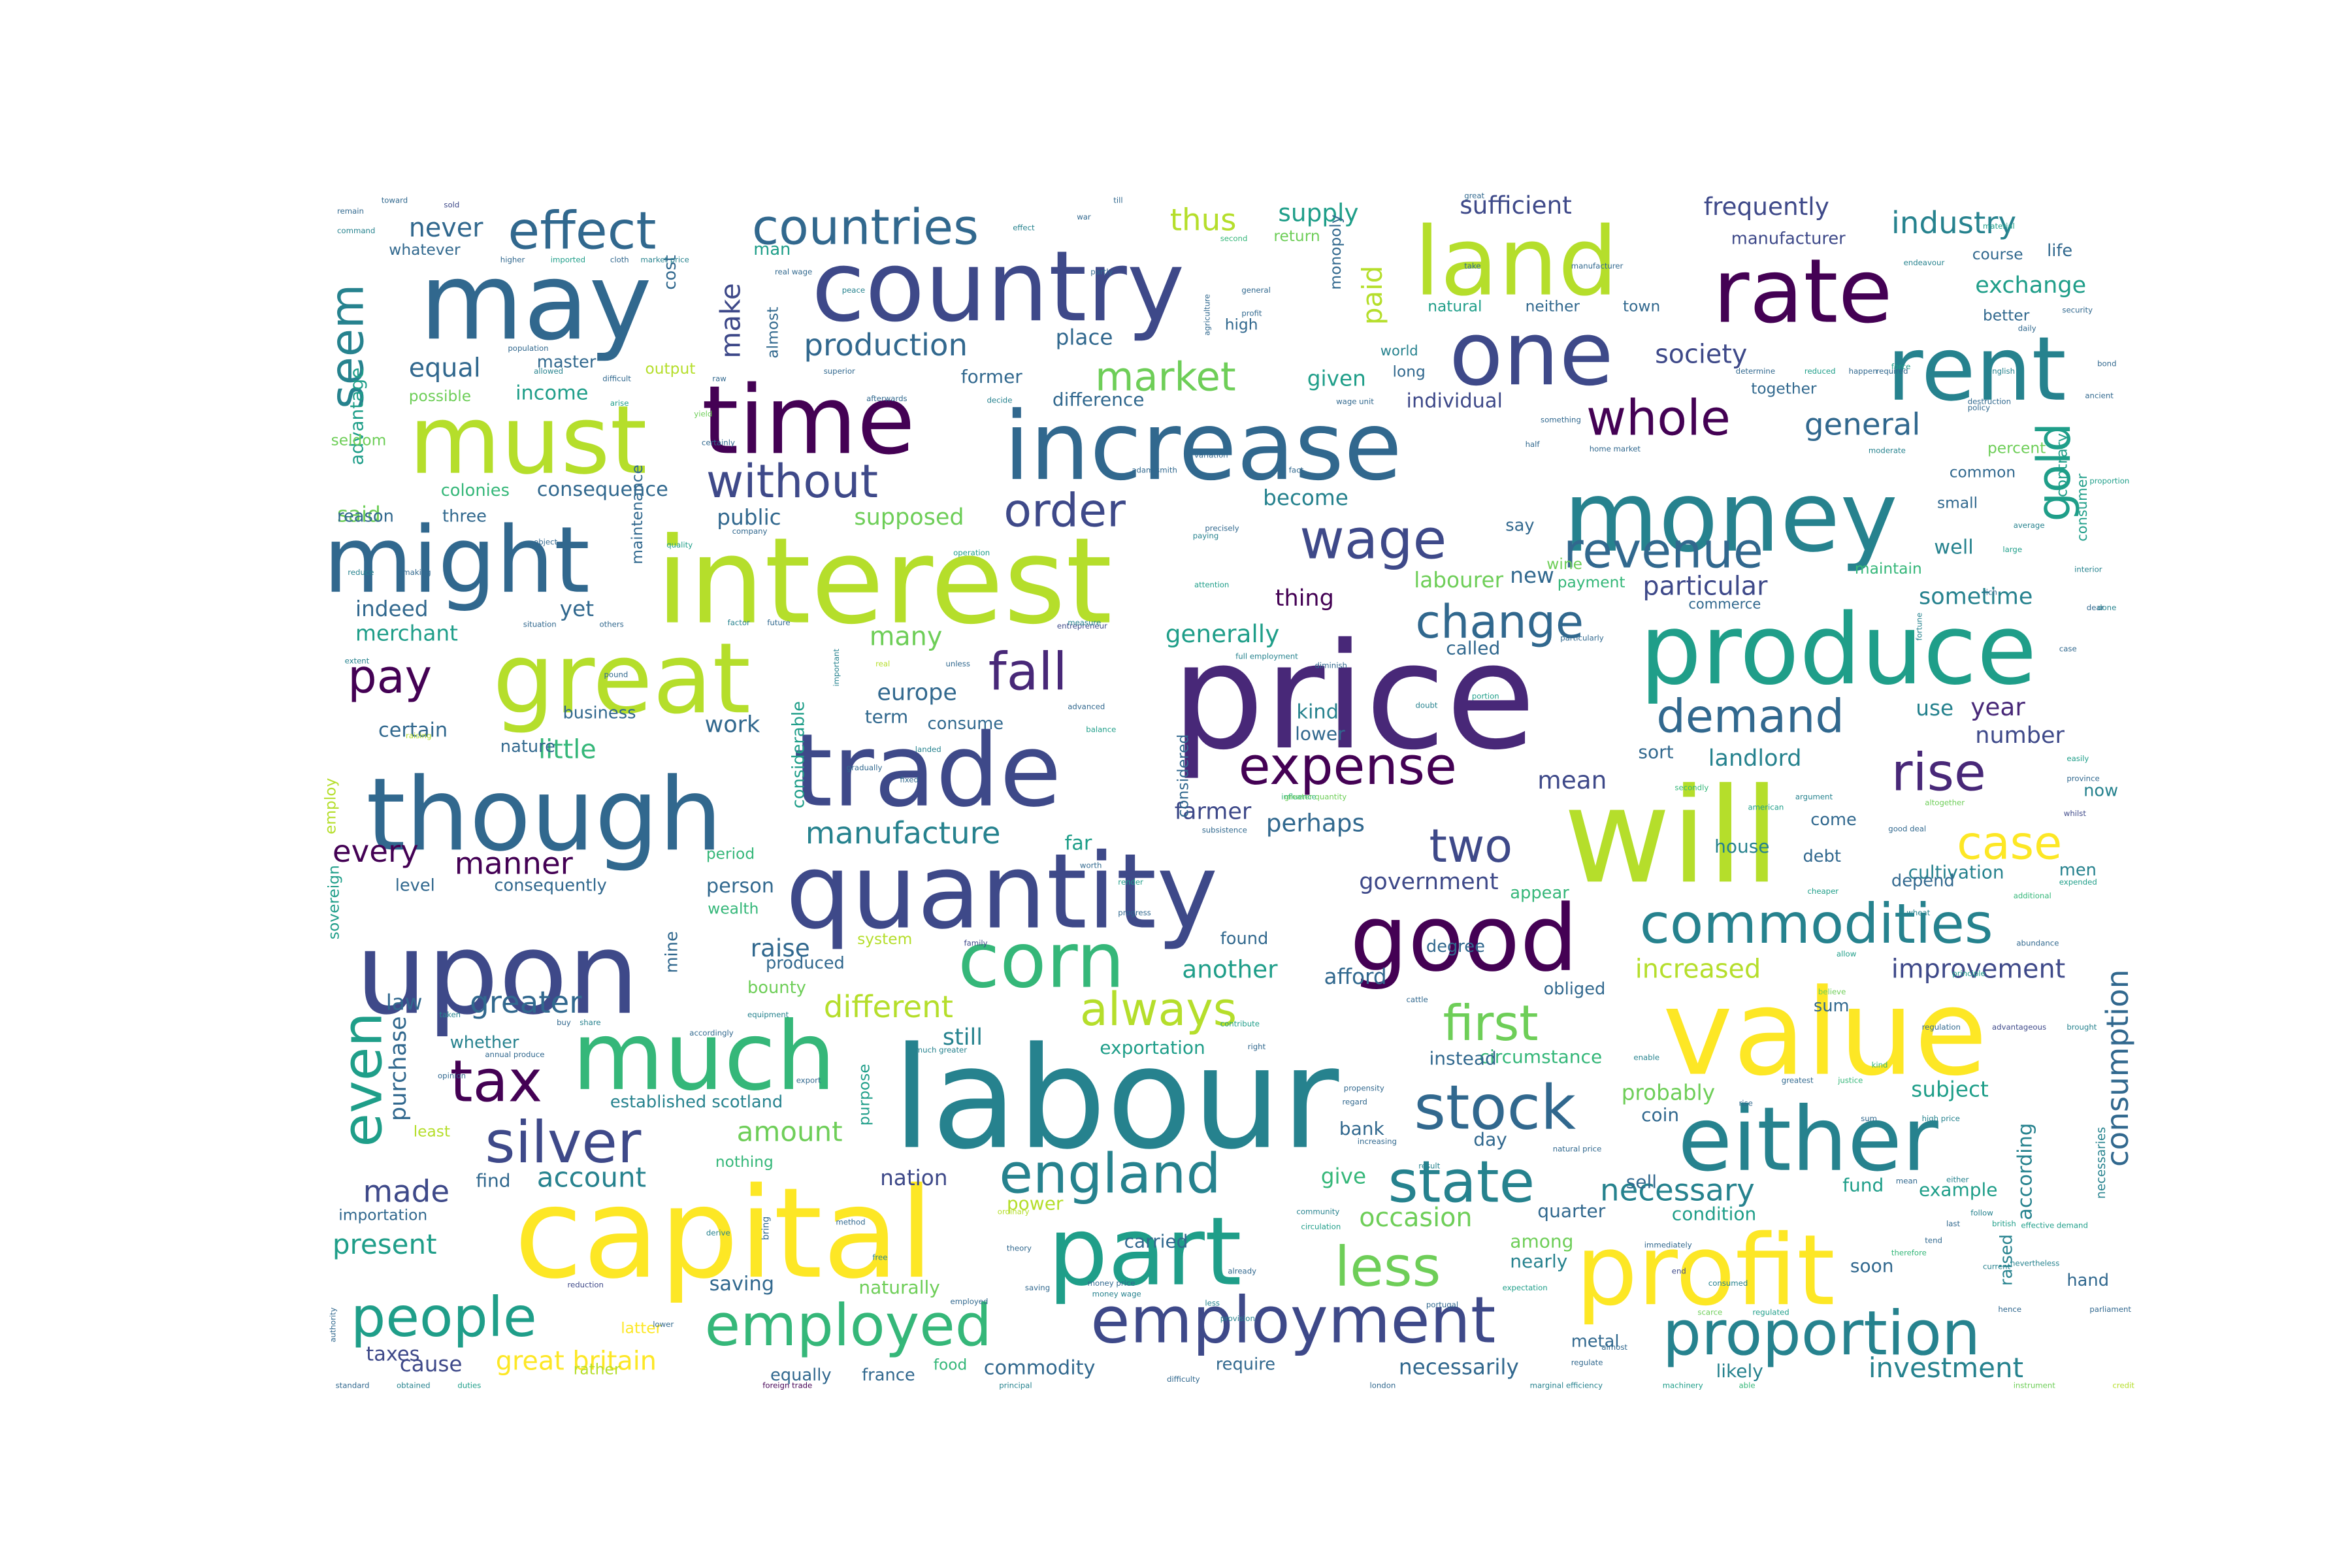 This screenshot has height=1568, width=2352. Describe the element at coordinates (2035, 1385) in the screenshot. I see `cloud-word: instrument` at that location.